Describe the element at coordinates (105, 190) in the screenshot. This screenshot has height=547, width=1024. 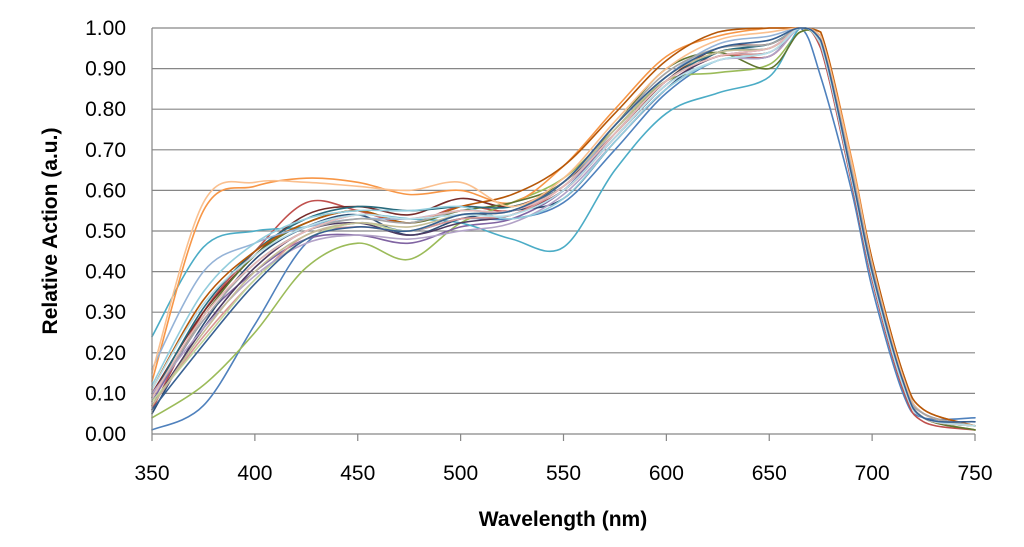
I see `y-tick-label: 0.60` at that location.